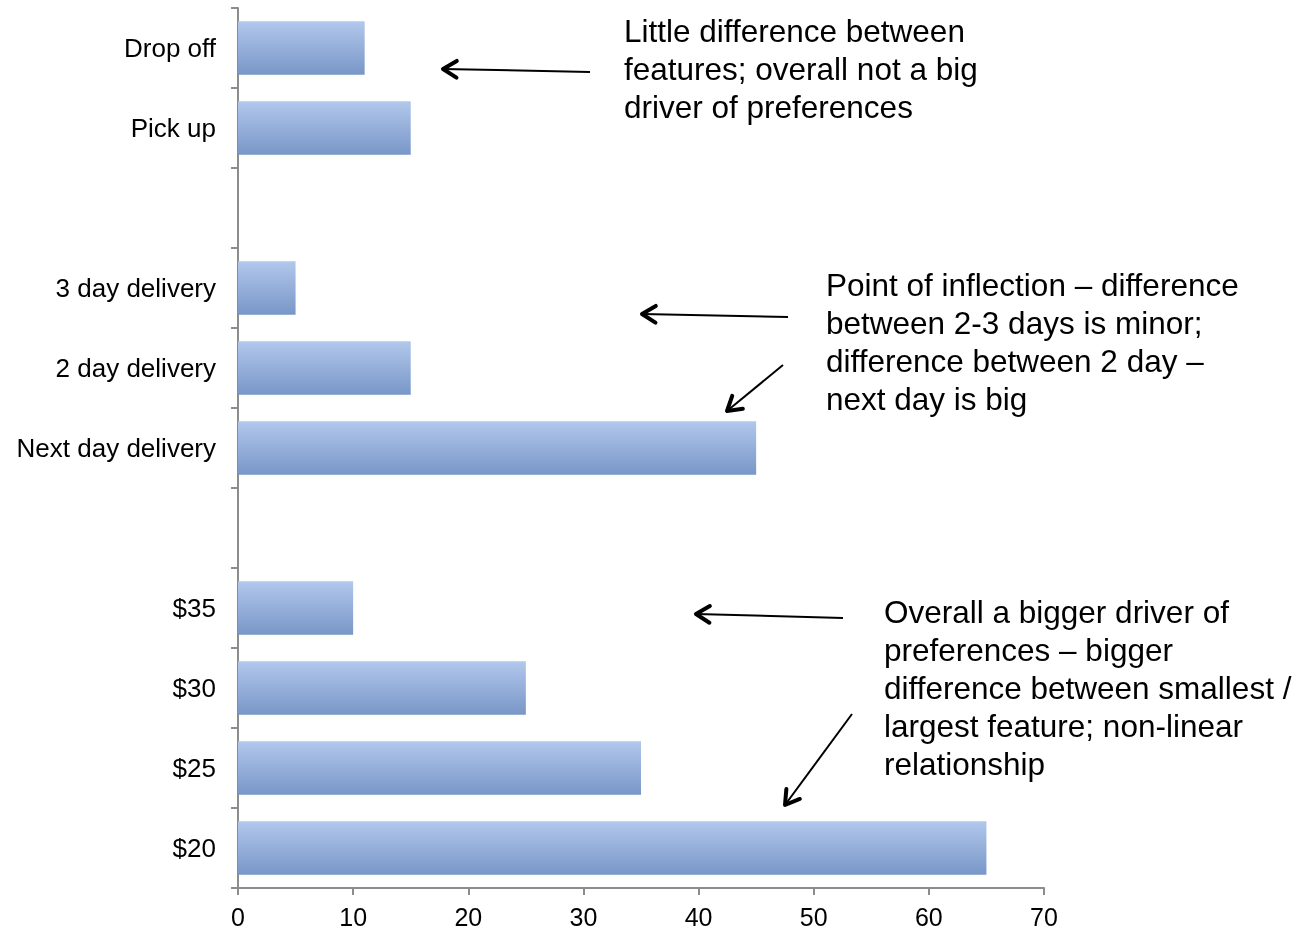 The height and width of the screenshot is (932, 1301). I want to click on y-tick-label: 3 day delivery, so click(135, 288).